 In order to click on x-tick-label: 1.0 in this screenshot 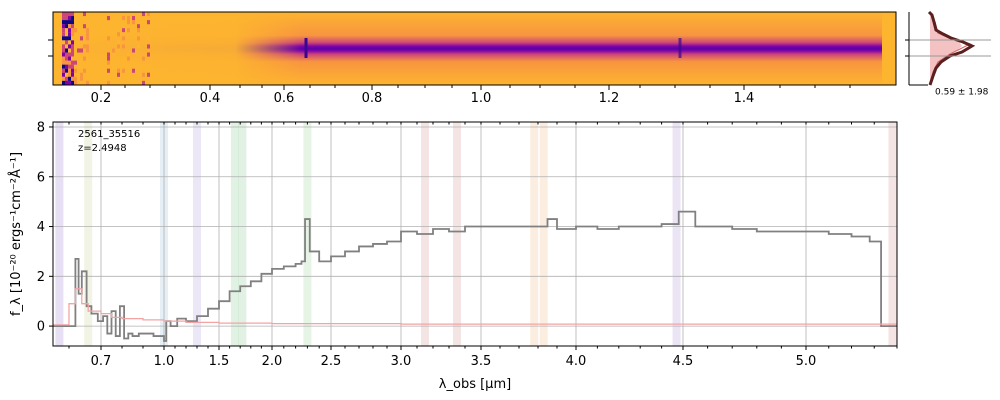, I will do `click(164, 361)`.